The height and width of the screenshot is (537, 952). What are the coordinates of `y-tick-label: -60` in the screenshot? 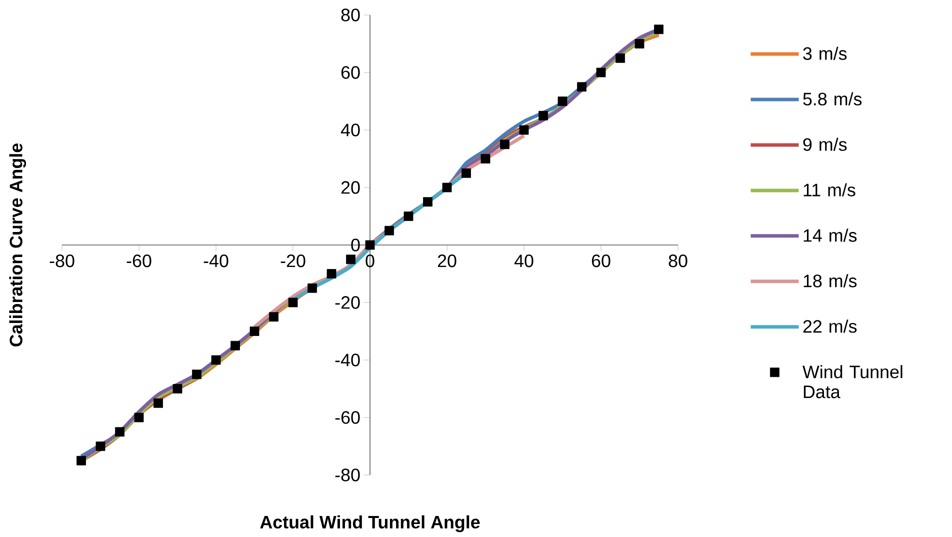 It's located at (347, 417).